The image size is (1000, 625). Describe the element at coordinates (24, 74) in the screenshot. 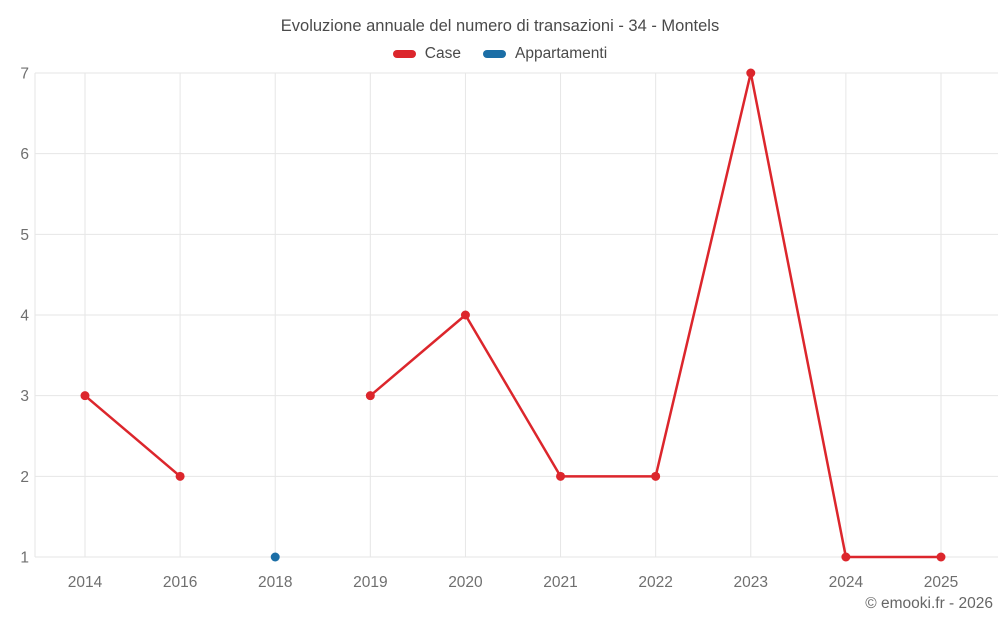

I see `y-tick-label: 7` at that location.